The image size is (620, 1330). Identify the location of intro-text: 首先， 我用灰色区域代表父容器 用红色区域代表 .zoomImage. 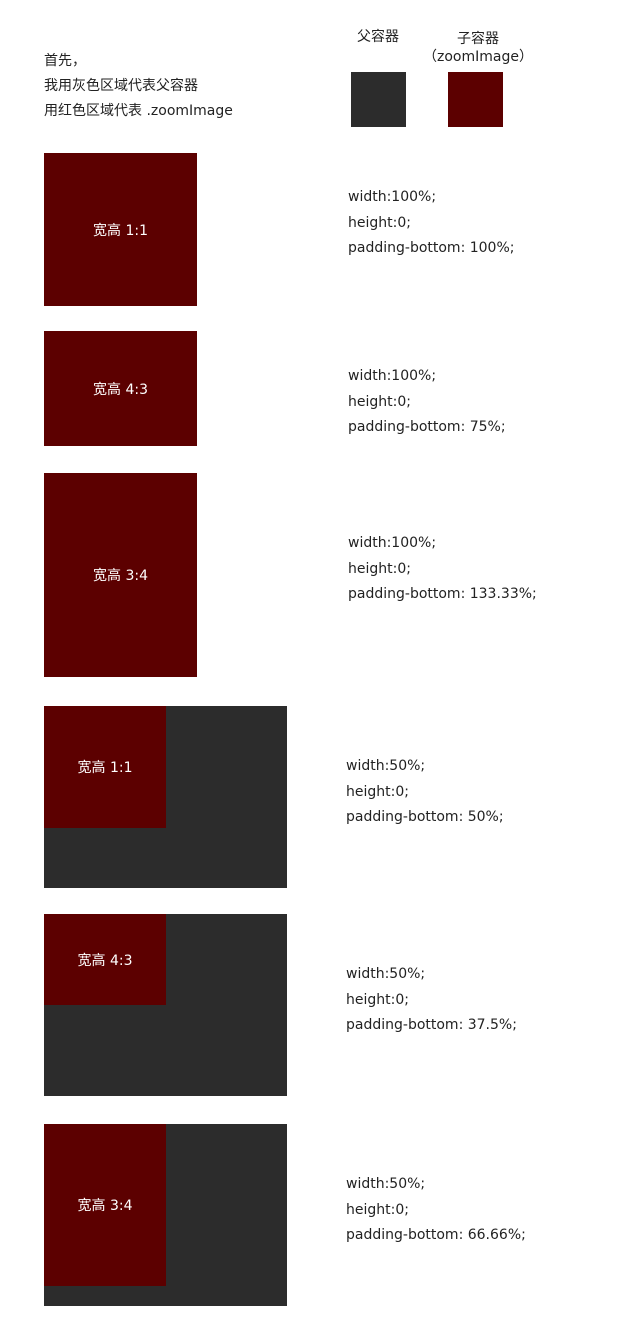
(138, 86).